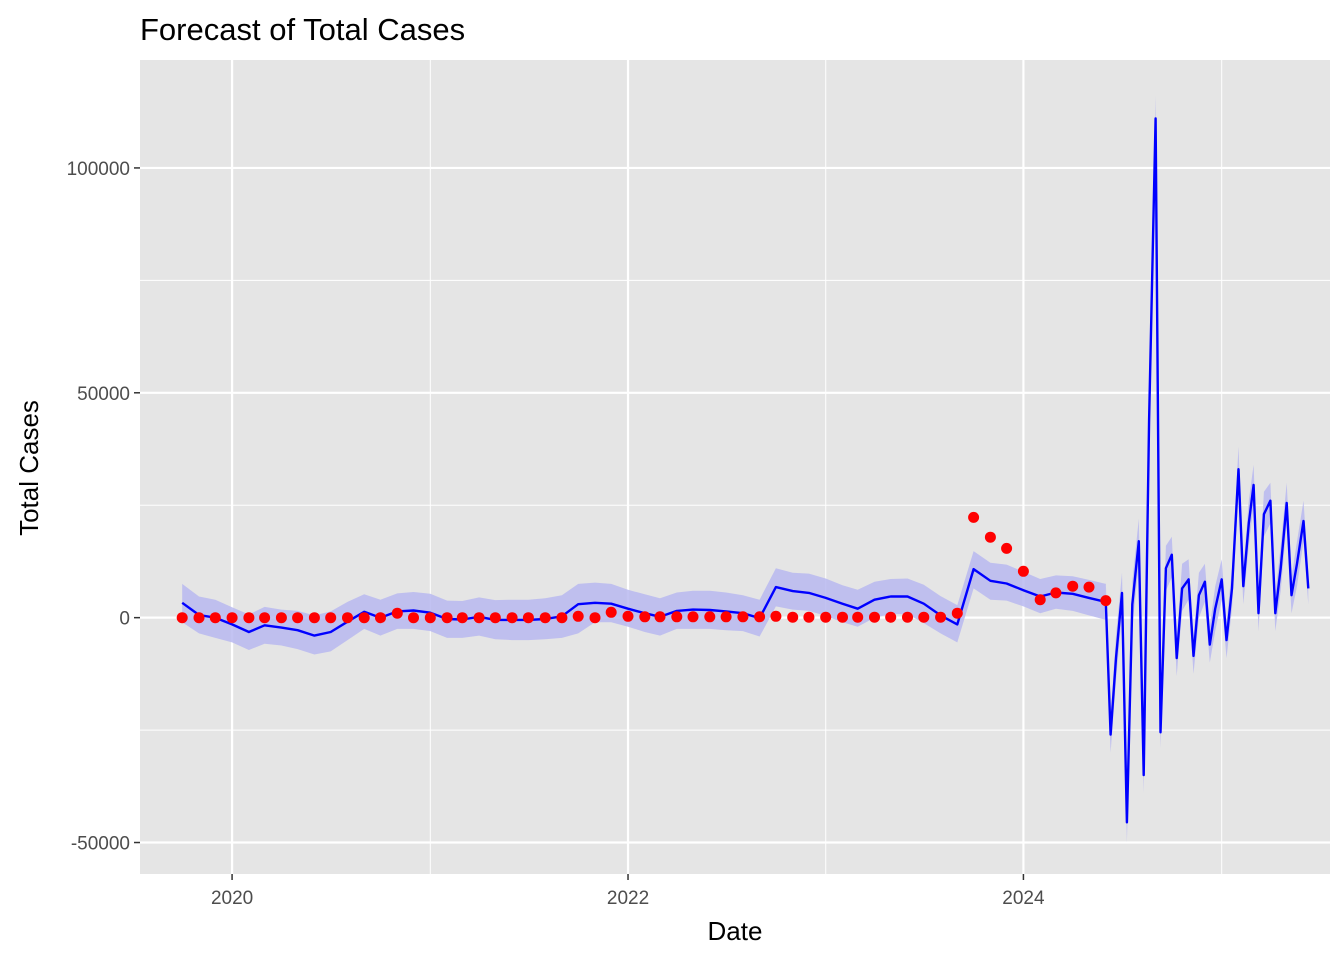  I want to click on y-tick-label: 0, so click(124, 619).